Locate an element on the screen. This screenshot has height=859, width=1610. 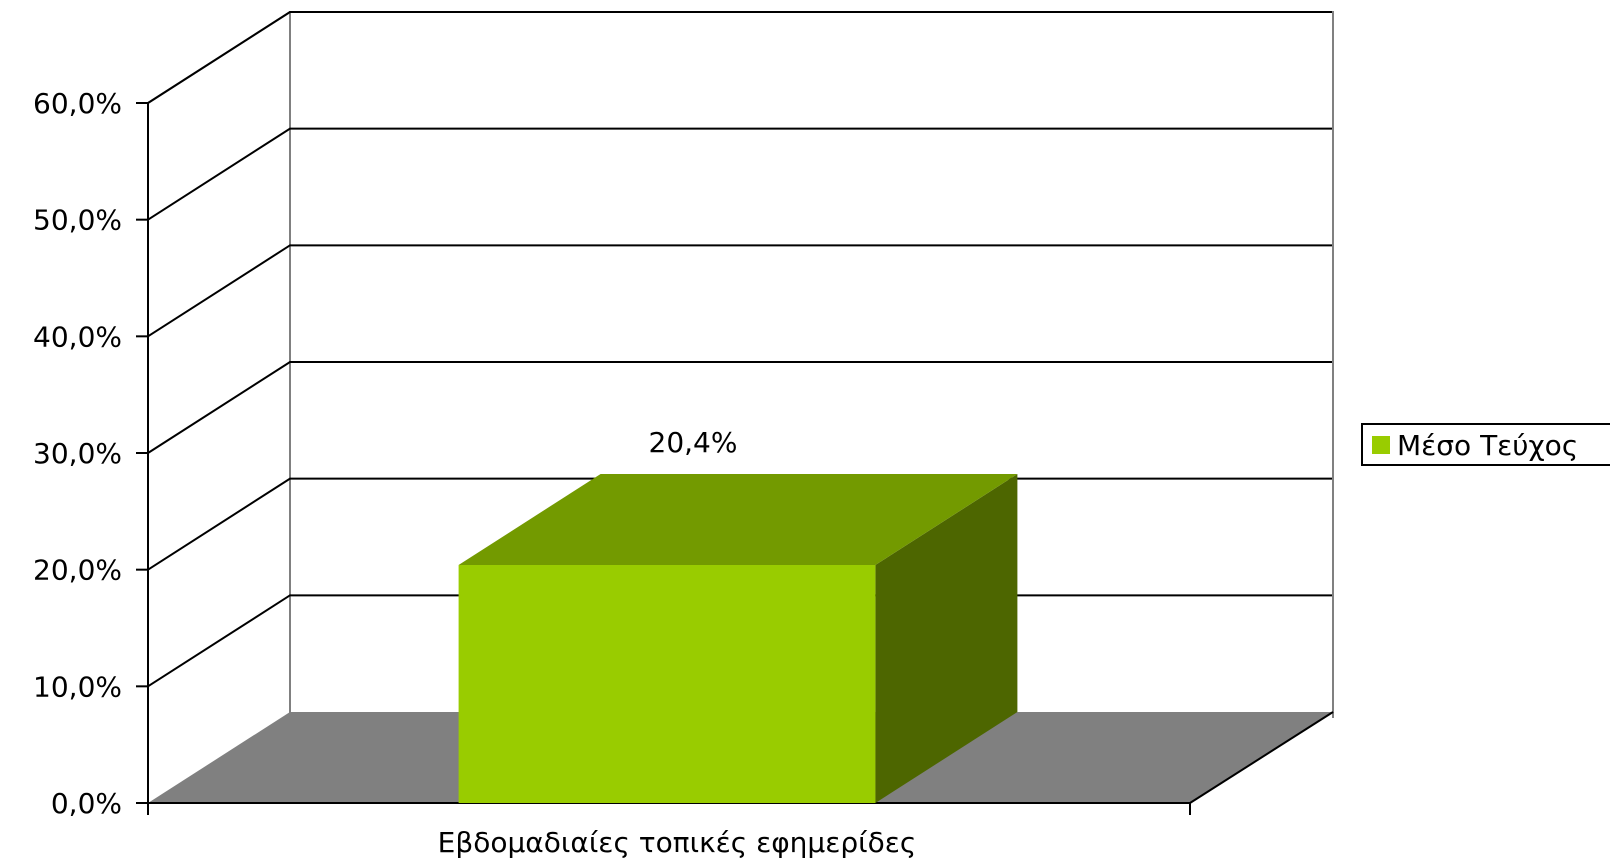
y-tick-label: 20,0% is located at coordinates (77, 570).